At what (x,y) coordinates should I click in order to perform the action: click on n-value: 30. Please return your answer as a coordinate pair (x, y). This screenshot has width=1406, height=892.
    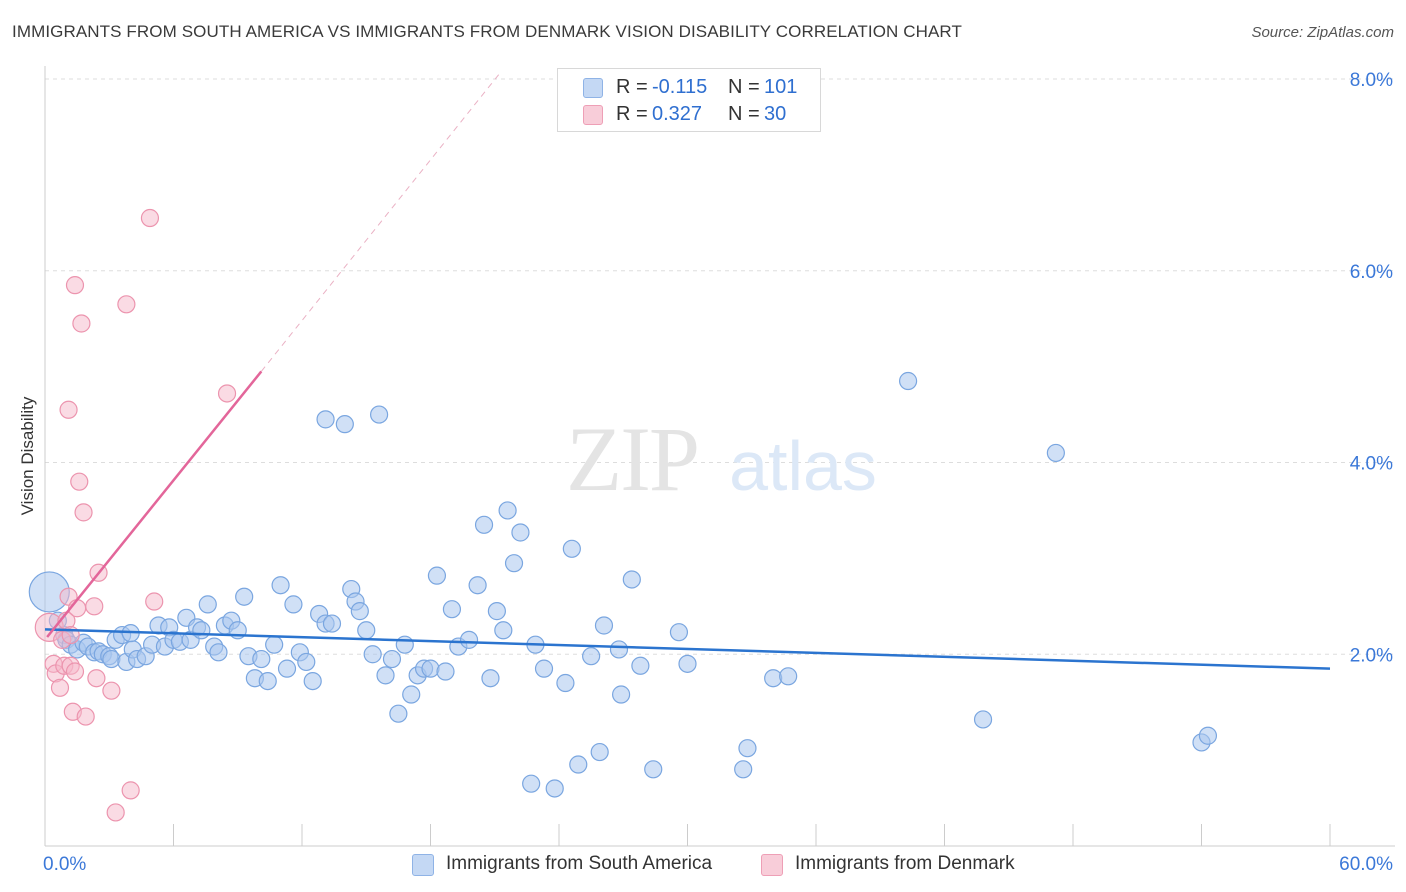
    Looking at the image, I should click on (775, 114).